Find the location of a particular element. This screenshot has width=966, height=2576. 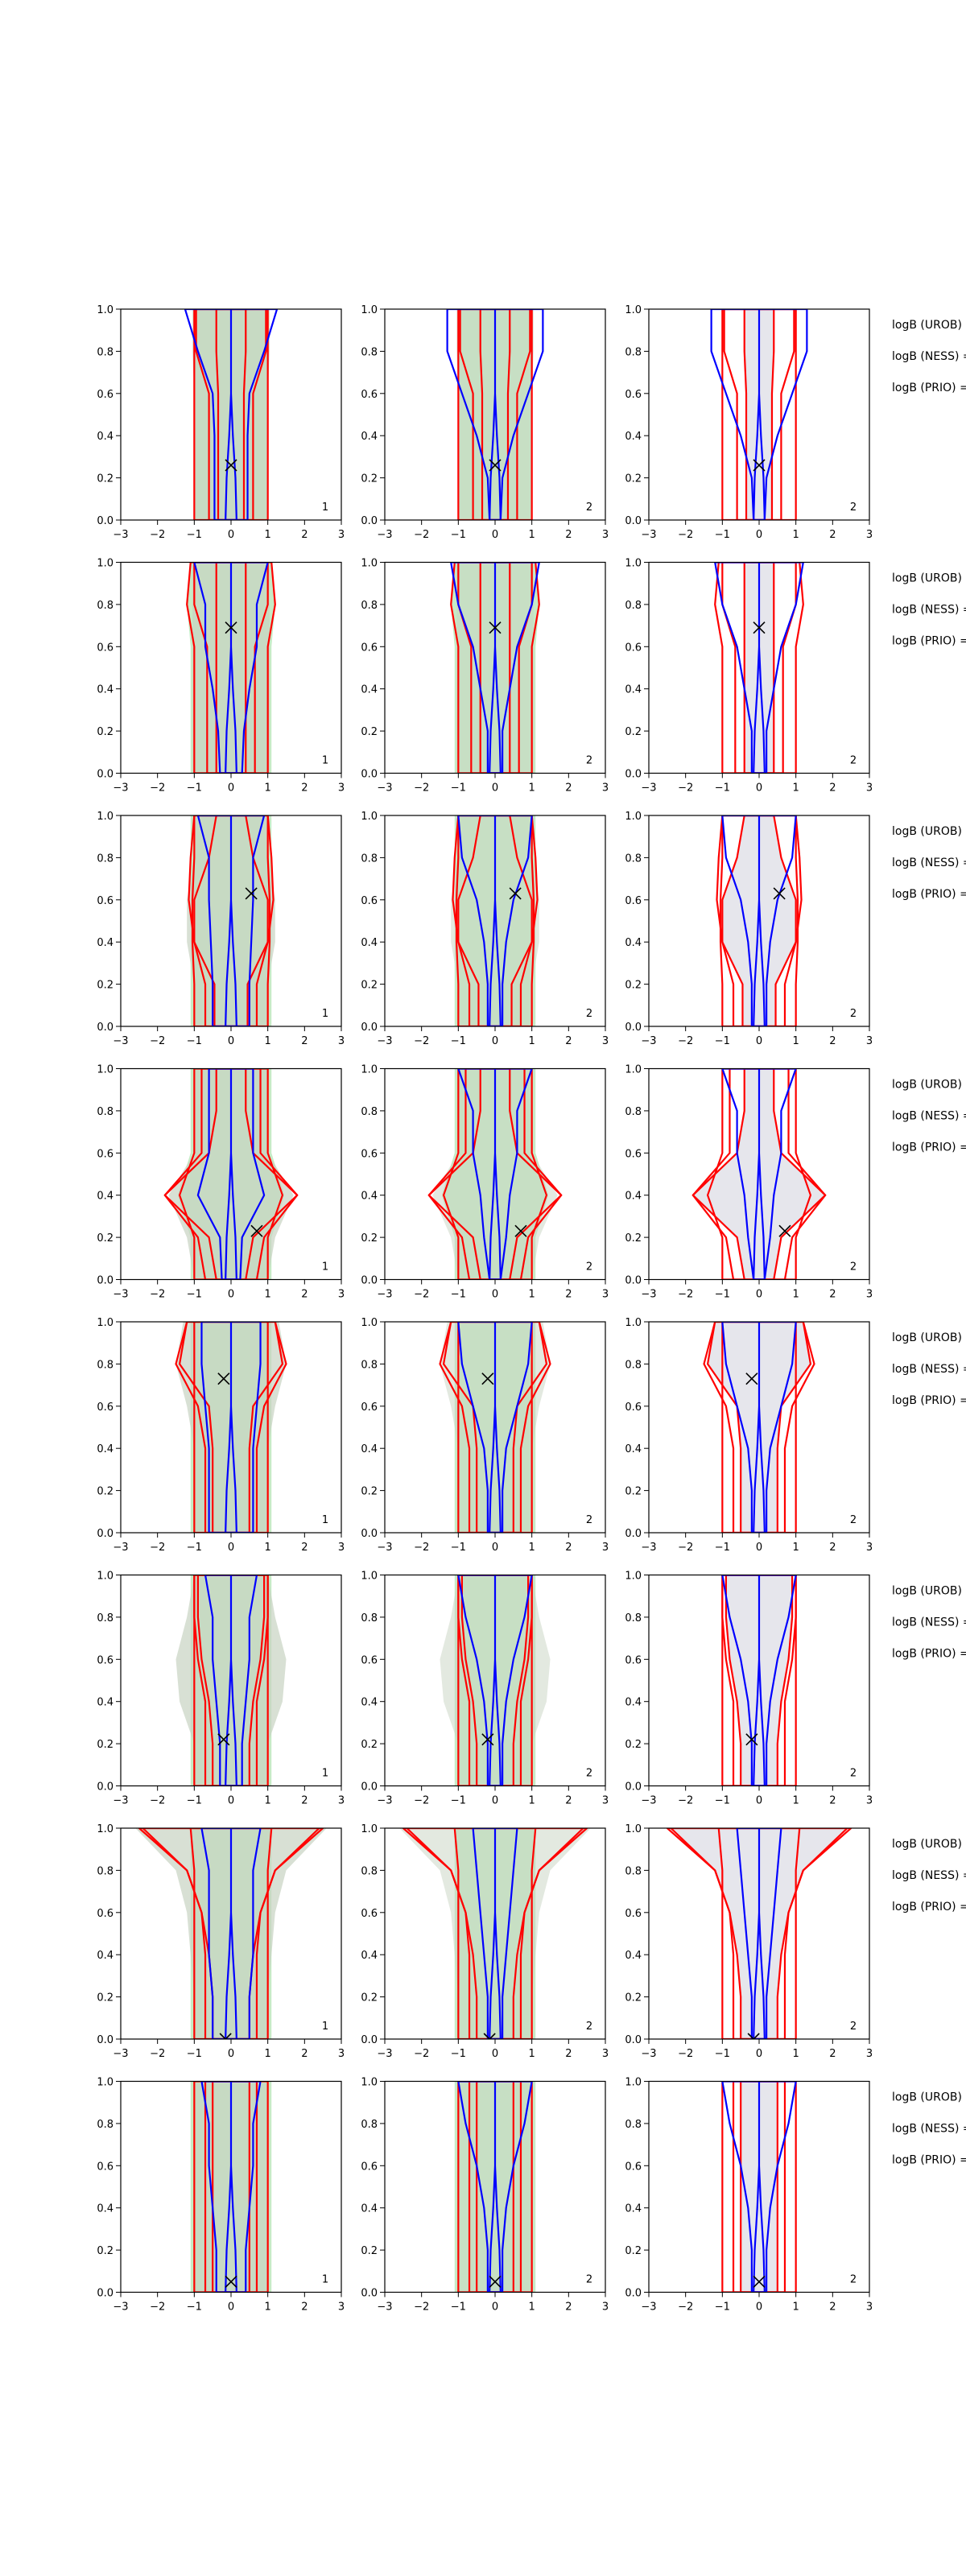

logb-annotation: logB (PRIO) = is located at coordinates (929, 894).